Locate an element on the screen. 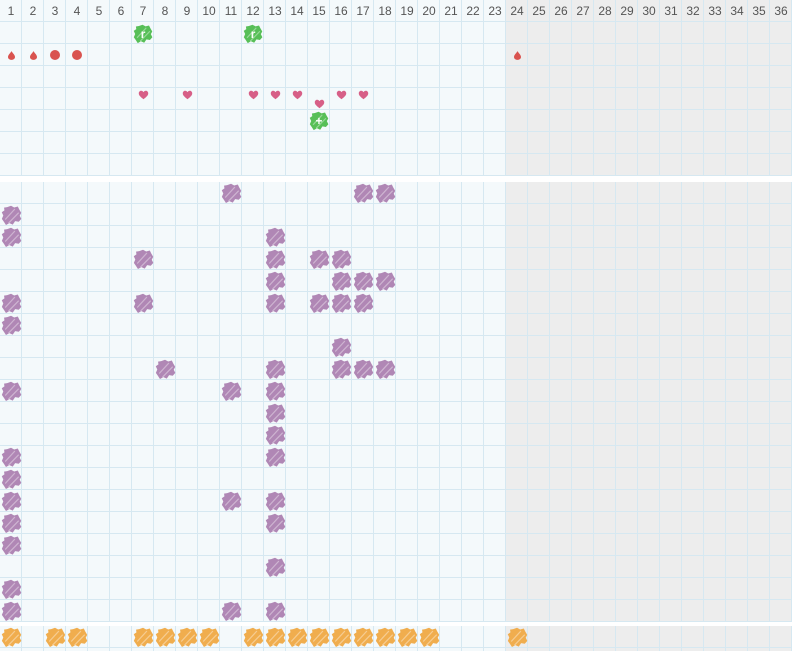 The width and height of the screenshot is (792, 651). medications-section is located at coordinates (396, 638).